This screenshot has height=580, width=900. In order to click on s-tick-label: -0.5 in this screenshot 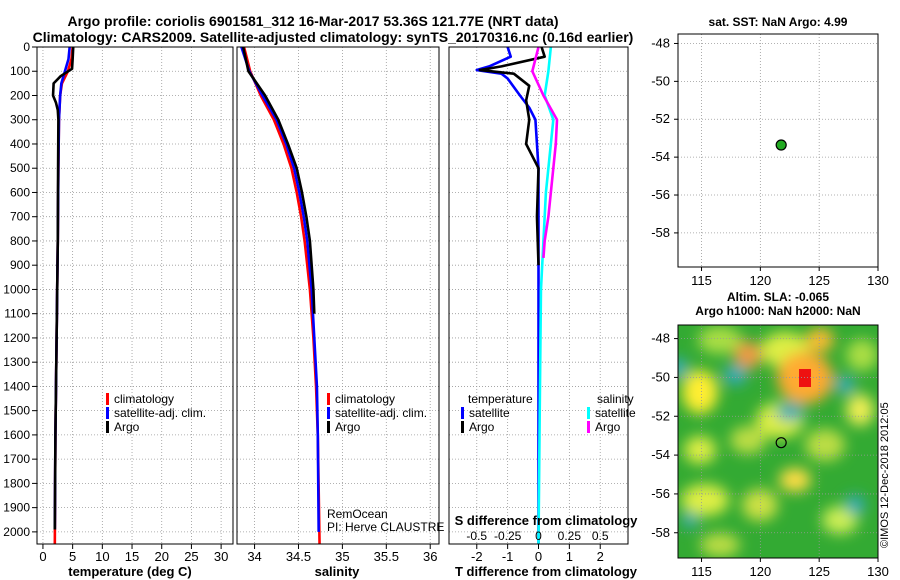, I will do `click(476, 536)`.